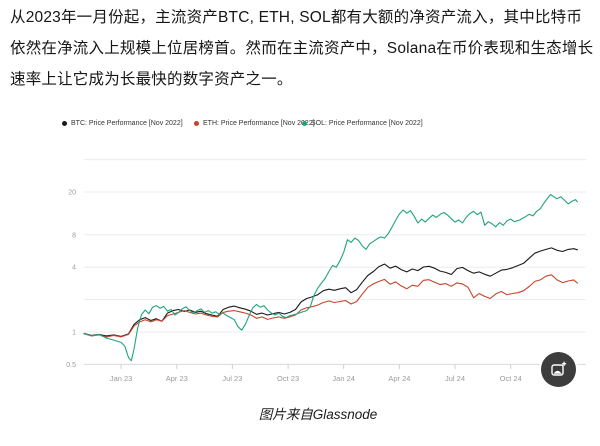 The width and height of the screenshot is (600, 446). I want to click on y-tick-label: 20, so click(72, 193).